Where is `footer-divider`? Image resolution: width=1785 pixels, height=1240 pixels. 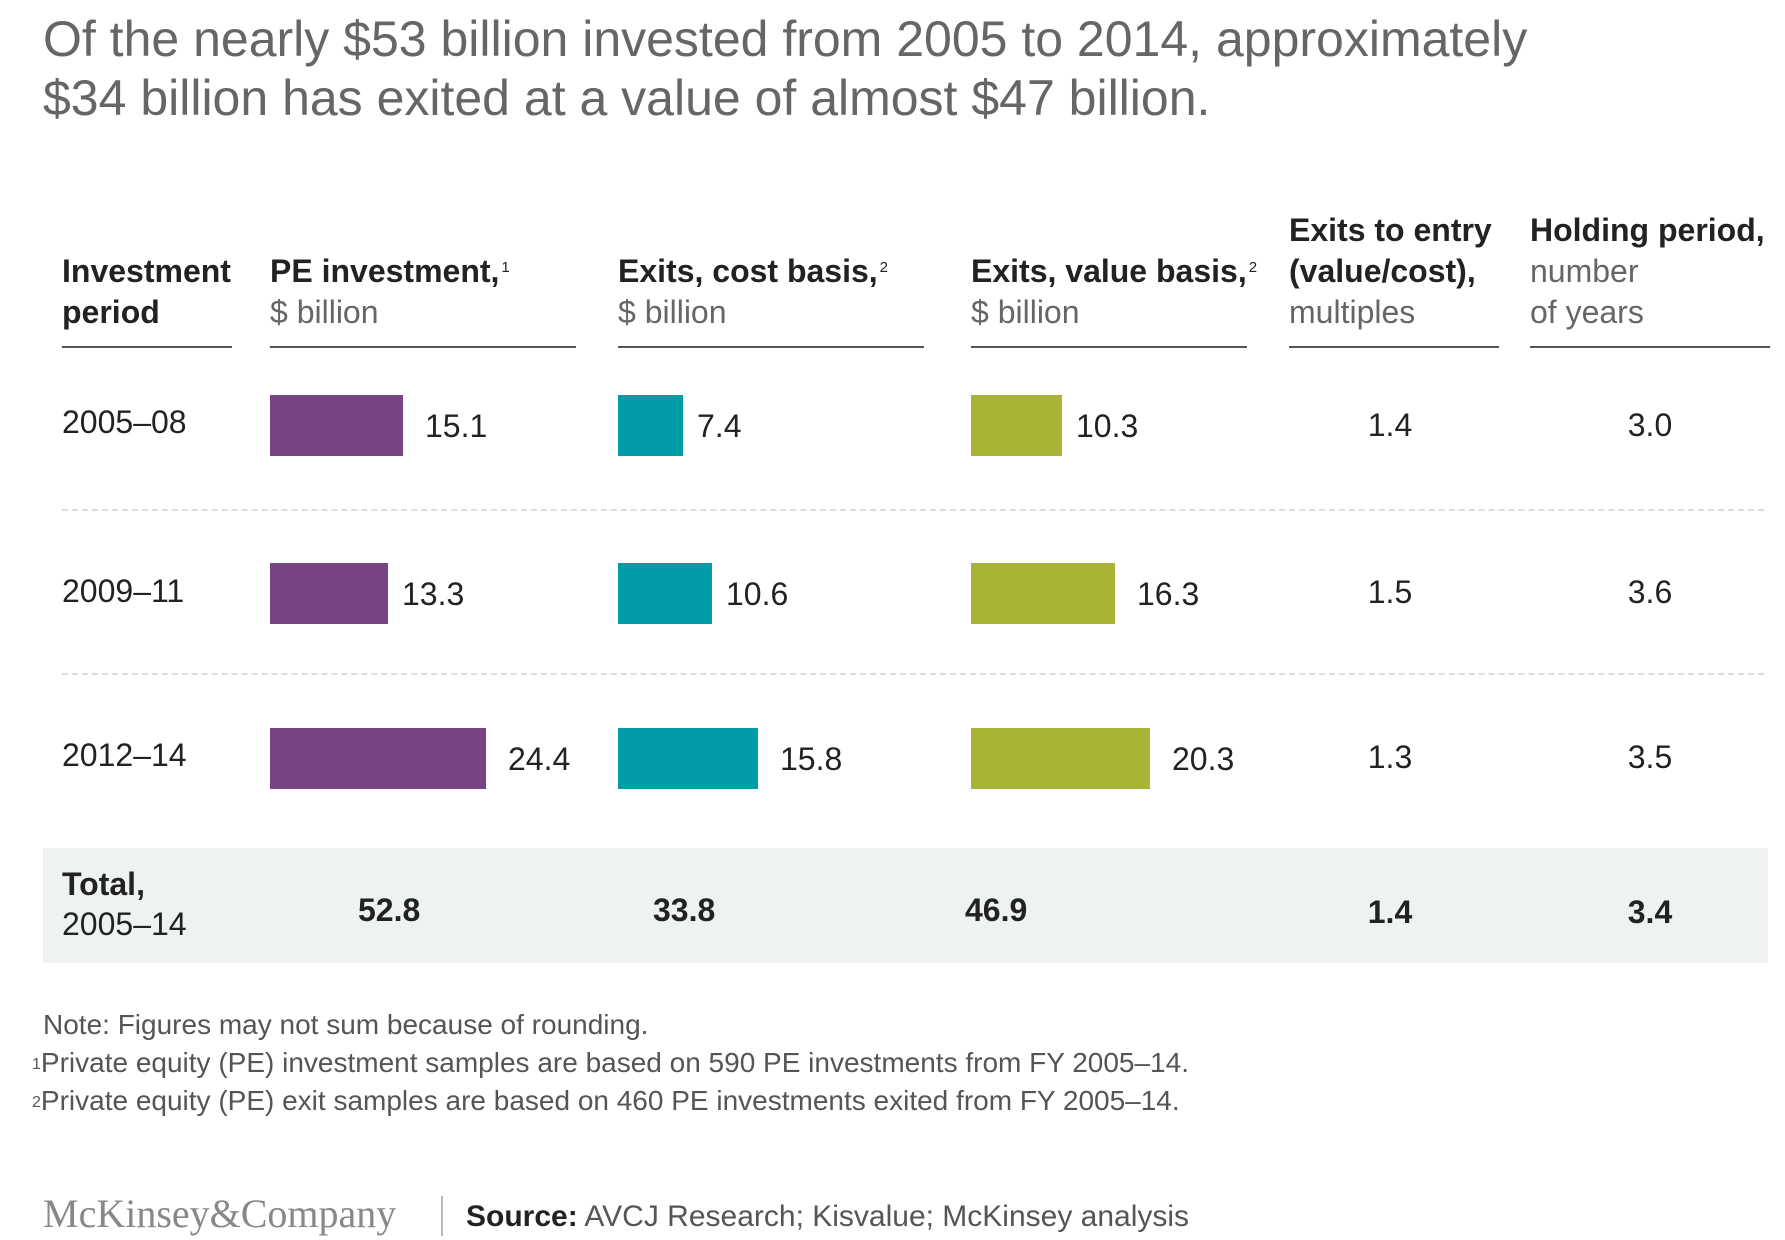
footer-divider is located at coordinates (442, 1216).